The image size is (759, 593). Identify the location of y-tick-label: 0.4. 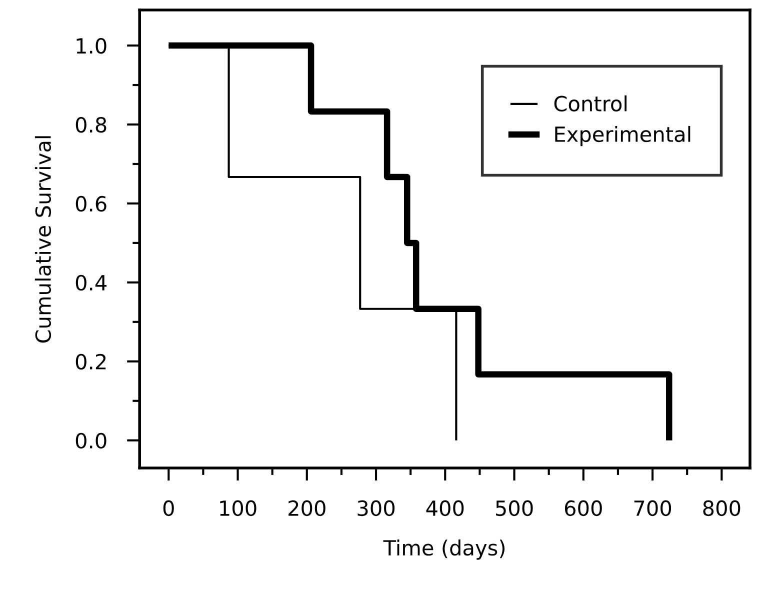
(91, 282).